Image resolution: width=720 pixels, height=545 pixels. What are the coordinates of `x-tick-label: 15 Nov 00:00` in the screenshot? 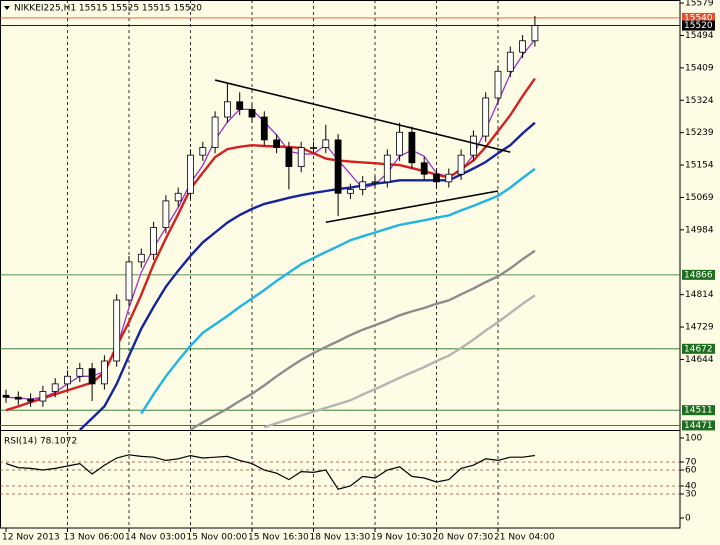 It's located at (217, 538).